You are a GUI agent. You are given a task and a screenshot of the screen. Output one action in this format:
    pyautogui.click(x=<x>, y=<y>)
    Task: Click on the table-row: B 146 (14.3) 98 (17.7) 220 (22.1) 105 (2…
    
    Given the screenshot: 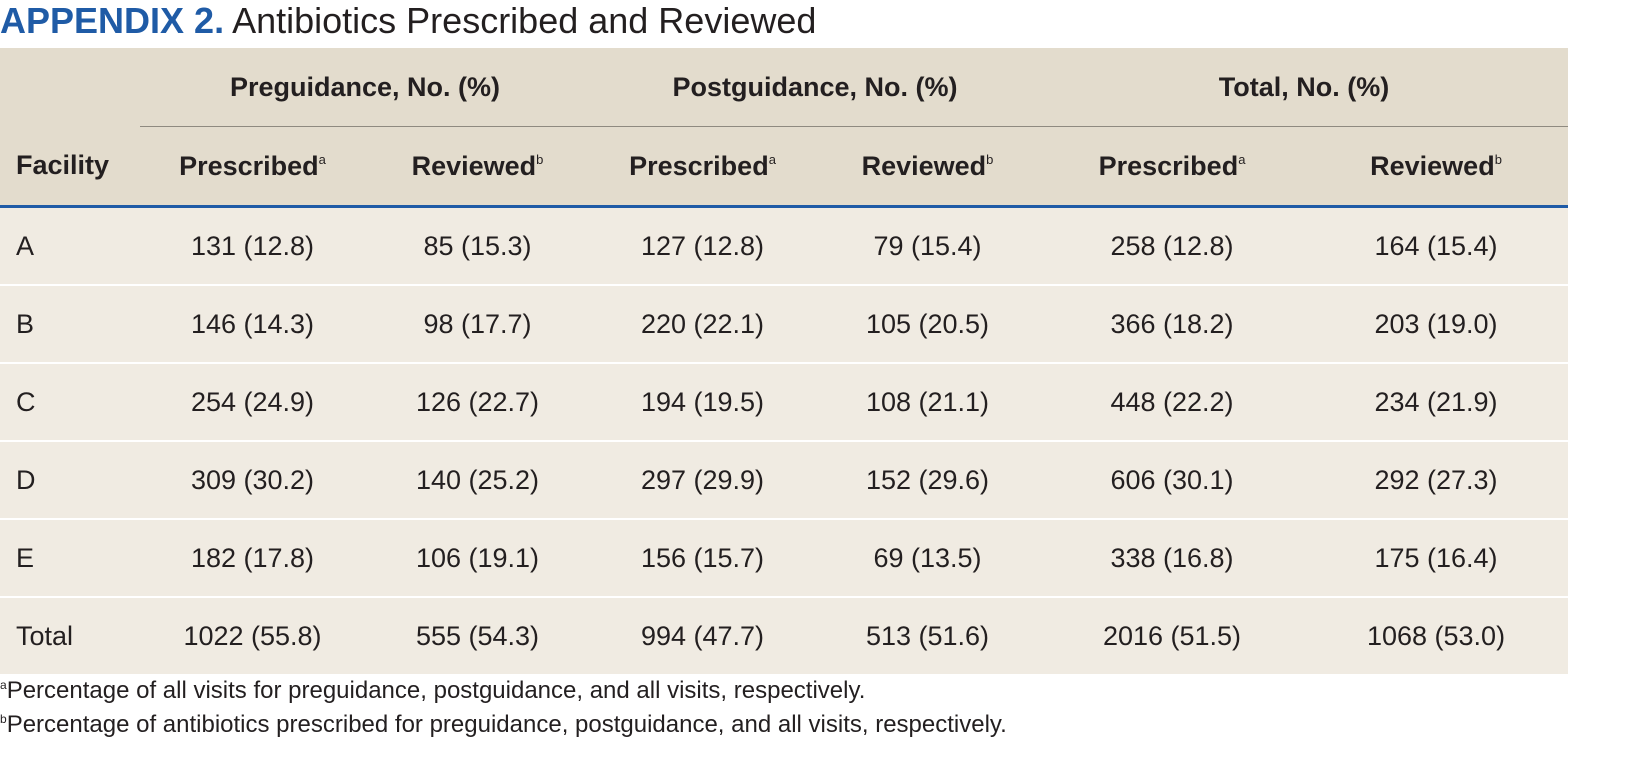 What is the action you would take?
    pyautogui.click(x=784, y=324)
    